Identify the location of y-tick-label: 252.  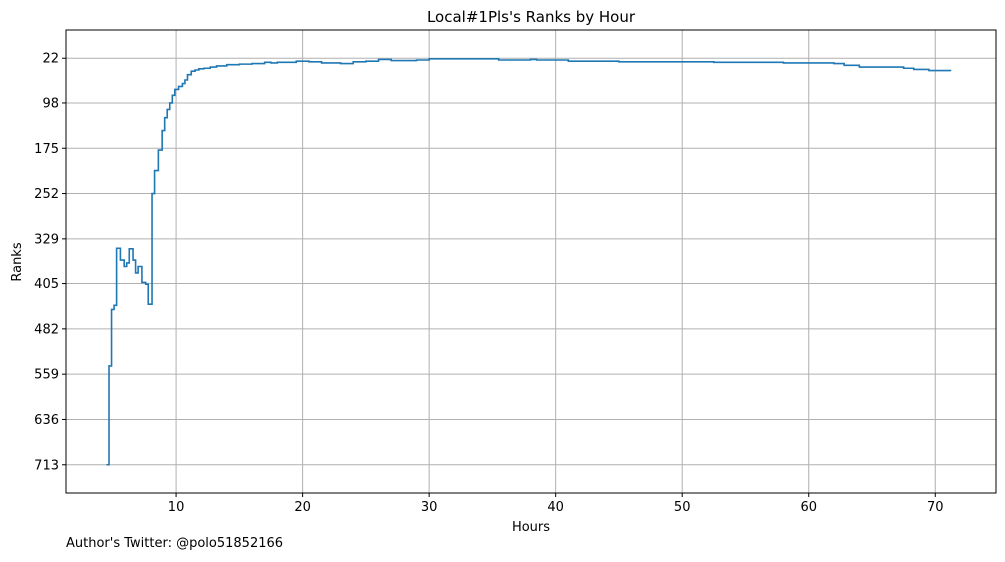
(46, 194).